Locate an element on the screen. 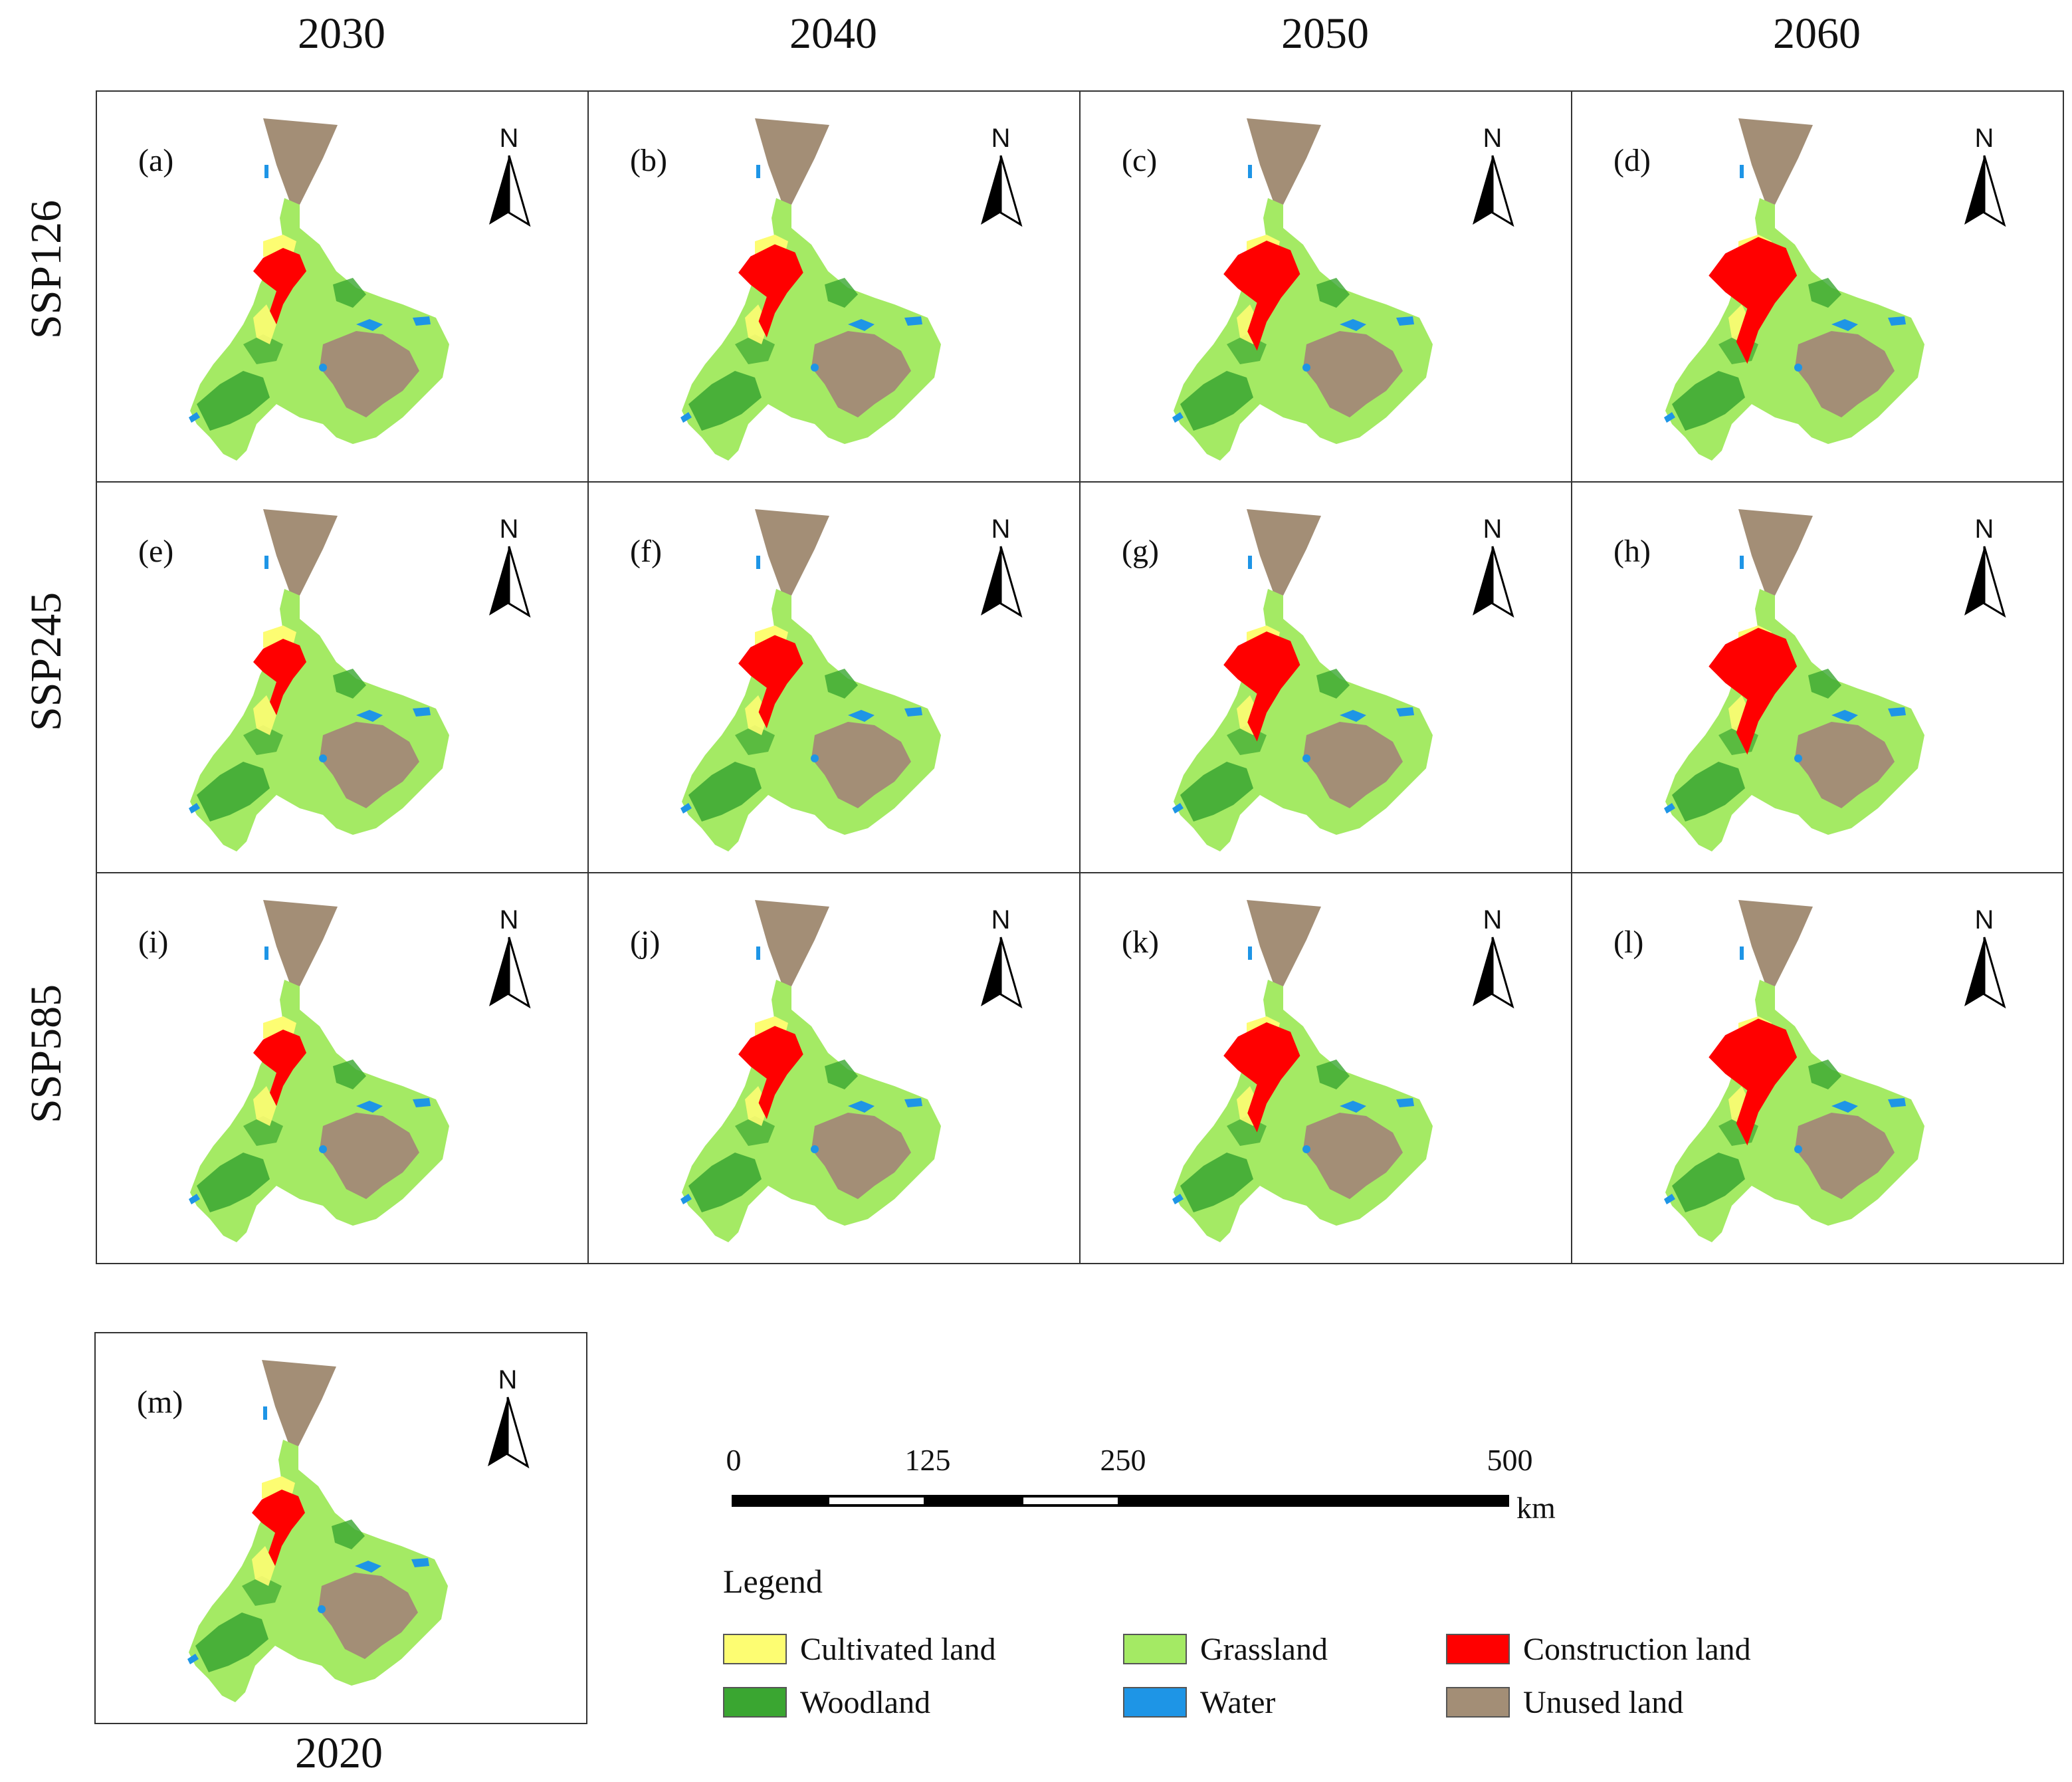  scale-tick-250: 250 is located at coordinates (1123, 1460).